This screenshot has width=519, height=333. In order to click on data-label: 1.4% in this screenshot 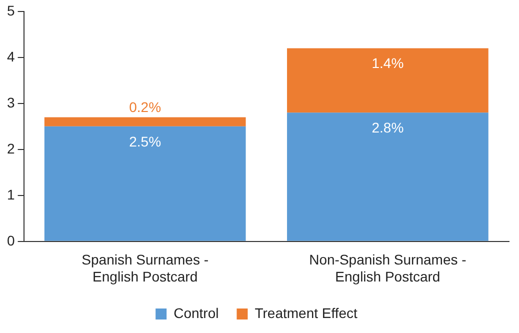, I will do `click(388, 63)`.